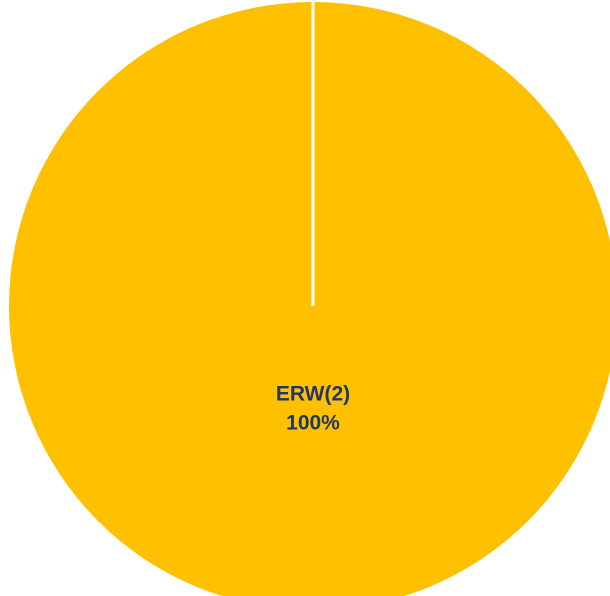 This screenshot has width=610, height=596. Describe the element at coordinates (313, 408) in the screenshot. I see `pie-data-labels: ERW(2) 100%` at that location.